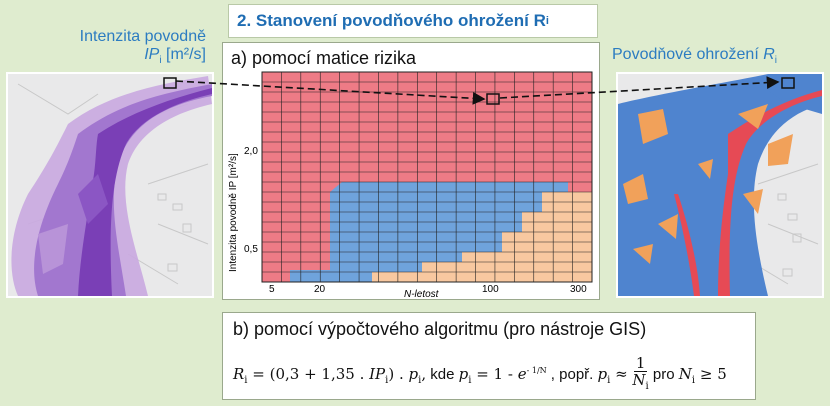 The height and width of the screenshot is (406, 830). I want to click on f-frac-den-wrap: Ni, so click(640, 383).